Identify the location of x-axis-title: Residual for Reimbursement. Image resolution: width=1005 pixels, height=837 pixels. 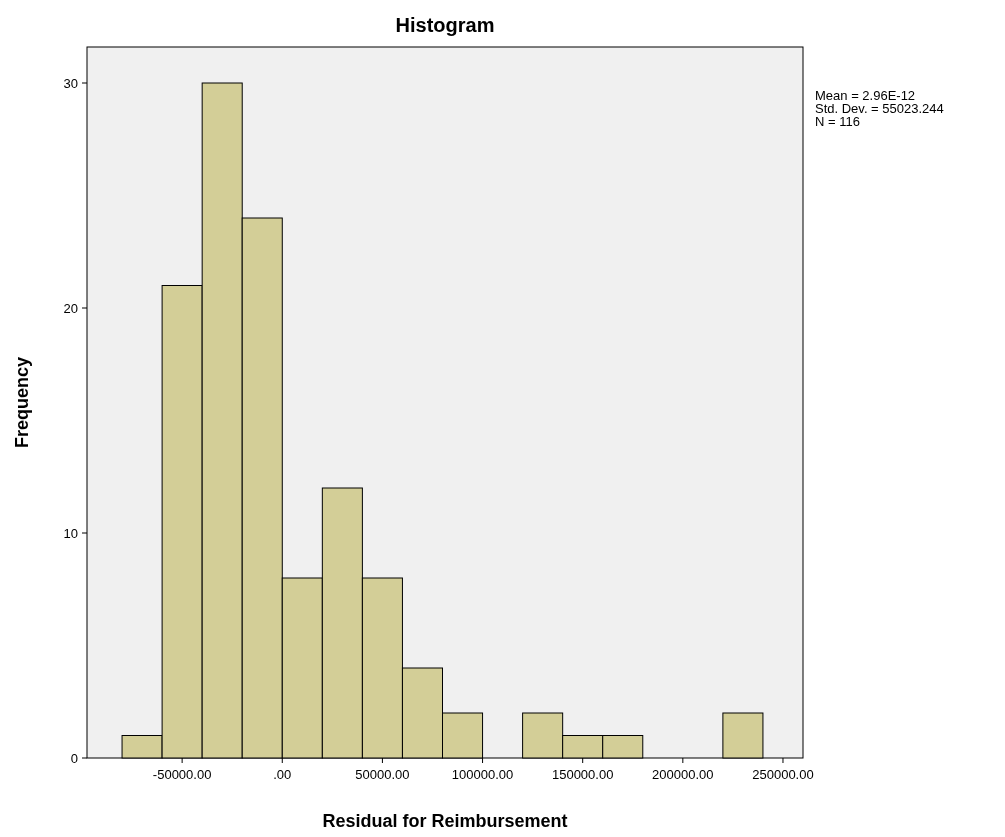
(445, 821).